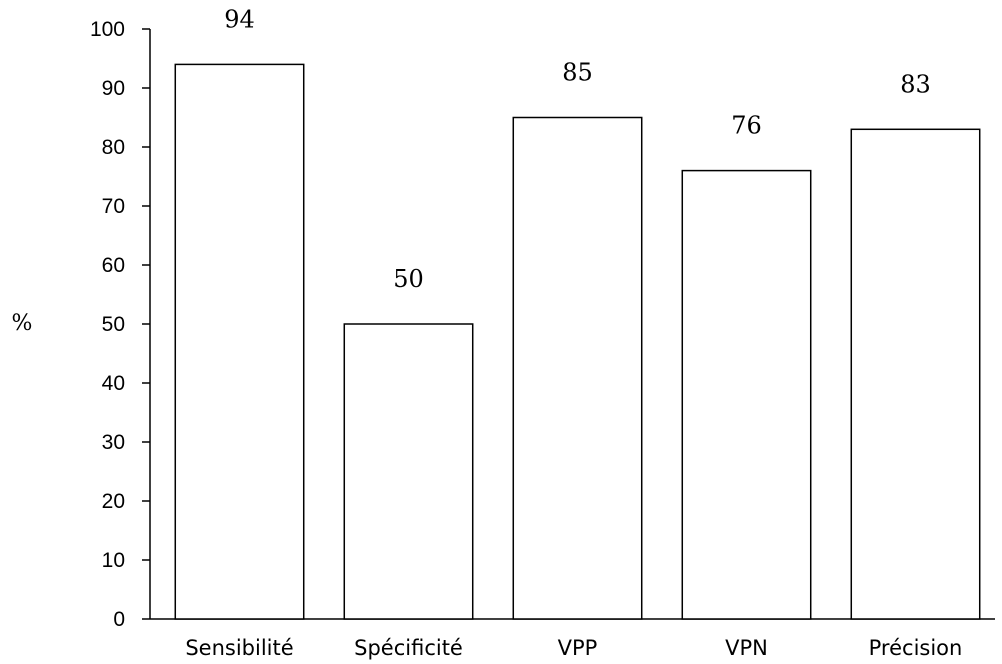 Image resolution: width=1002 pixels, height=664 pixels. Describe the element at coordinates (107, 29) in the screenshot. I see `y-tick-label: 100` at that location.